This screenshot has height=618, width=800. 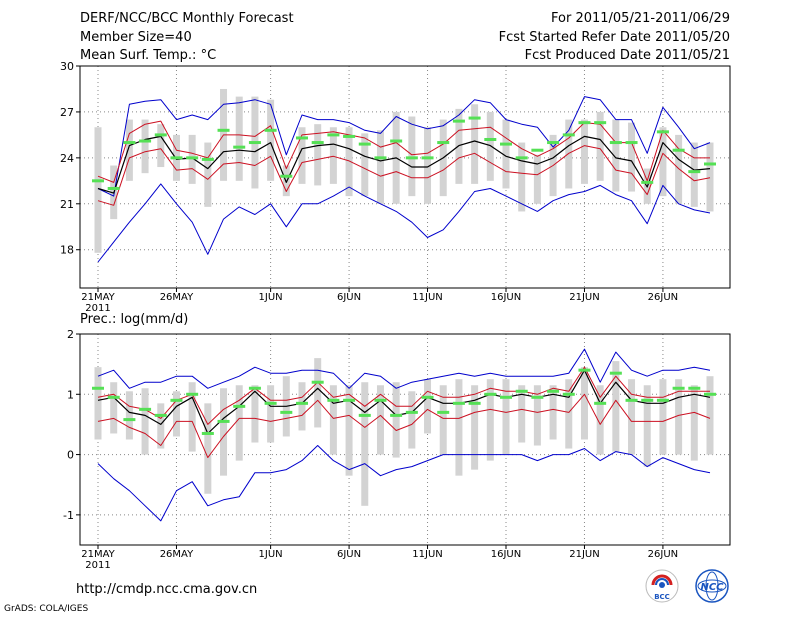 I want to click on agency-logos: BCC NCC, so click(x=687, y=586).